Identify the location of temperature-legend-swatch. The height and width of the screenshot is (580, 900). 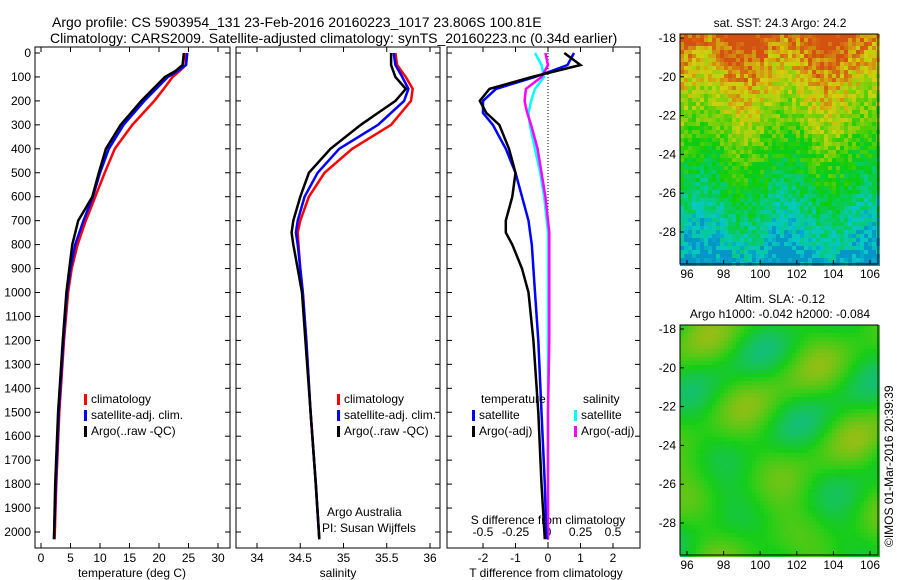
(85, 415).